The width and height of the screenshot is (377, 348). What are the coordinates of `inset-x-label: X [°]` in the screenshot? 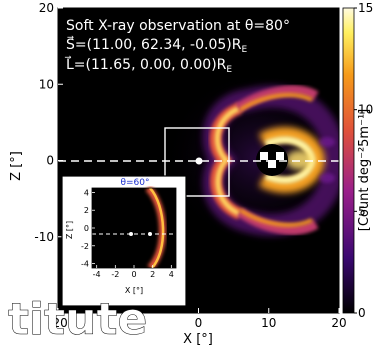 It's located at (134, 290).